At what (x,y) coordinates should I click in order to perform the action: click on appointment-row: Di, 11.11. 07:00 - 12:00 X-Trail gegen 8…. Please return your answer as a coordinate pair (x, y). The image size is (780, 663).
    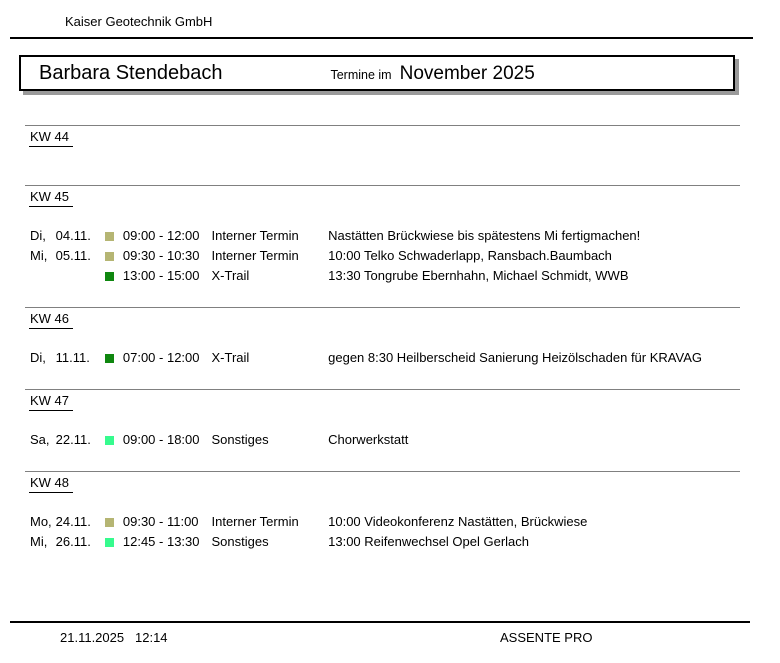
    Looking at the image, I should click on (390, 358).